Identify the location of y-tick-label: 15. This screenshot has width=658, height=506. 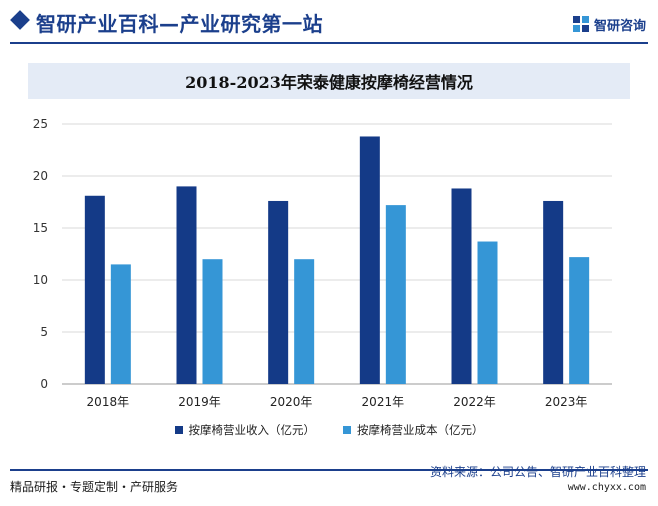
(40, 228).